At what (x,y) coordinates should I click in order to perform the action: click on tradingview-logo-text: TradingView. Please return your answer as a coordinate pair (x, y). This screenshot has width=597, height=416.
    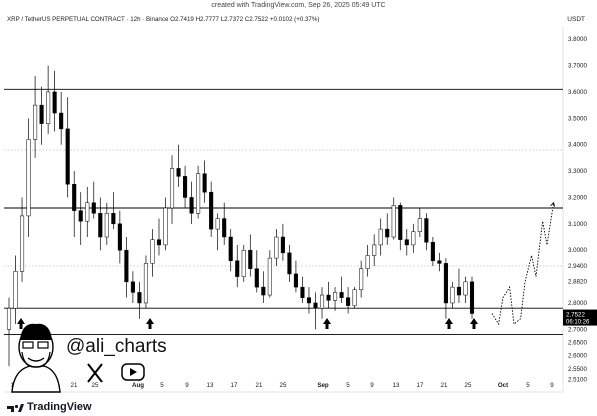
    Looking at the image, I should click on (59, 407).